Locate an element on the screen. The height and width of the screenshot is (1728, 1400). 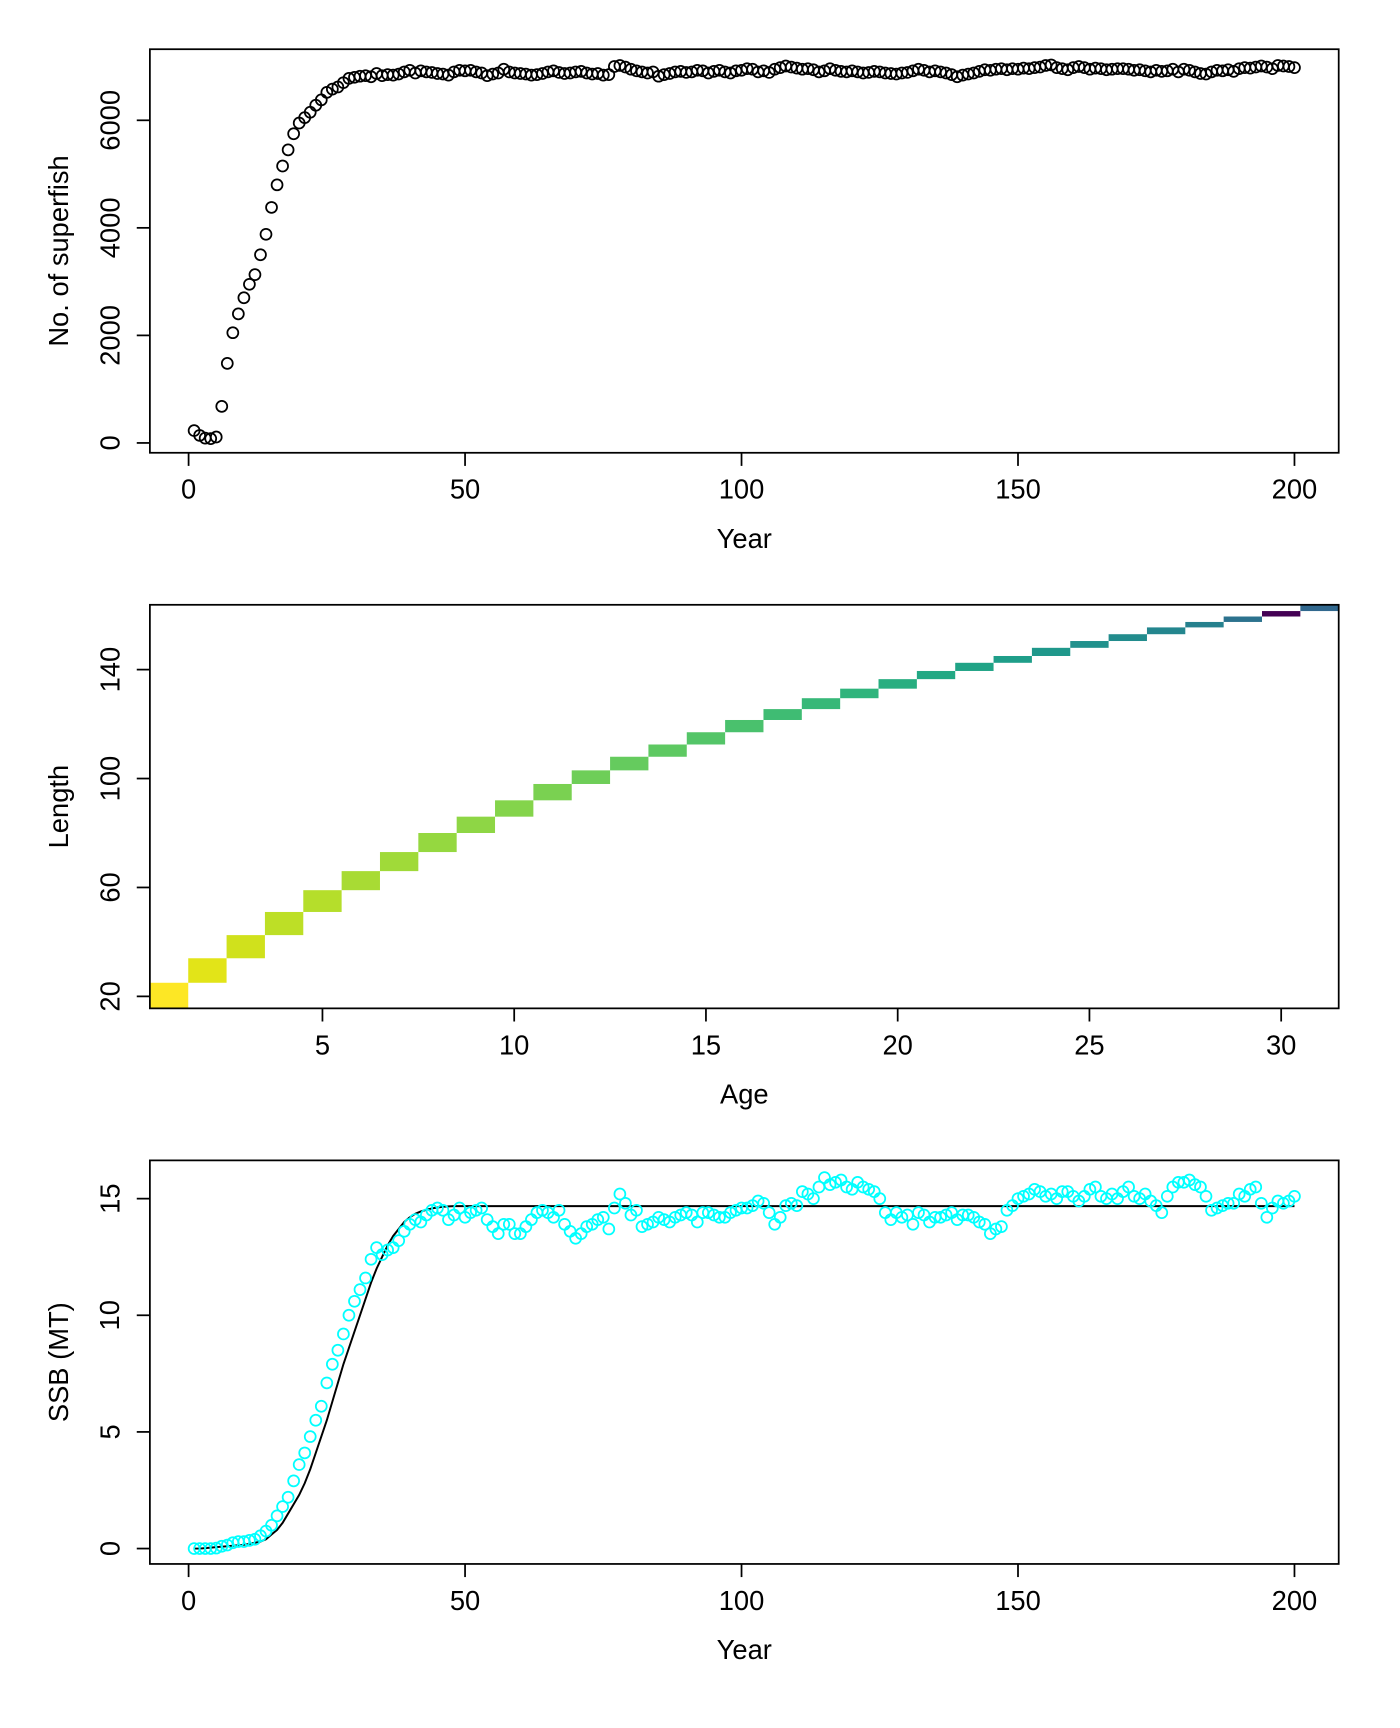
y-axis-title: SSB (MT) is located at coordinates (58, 1362).